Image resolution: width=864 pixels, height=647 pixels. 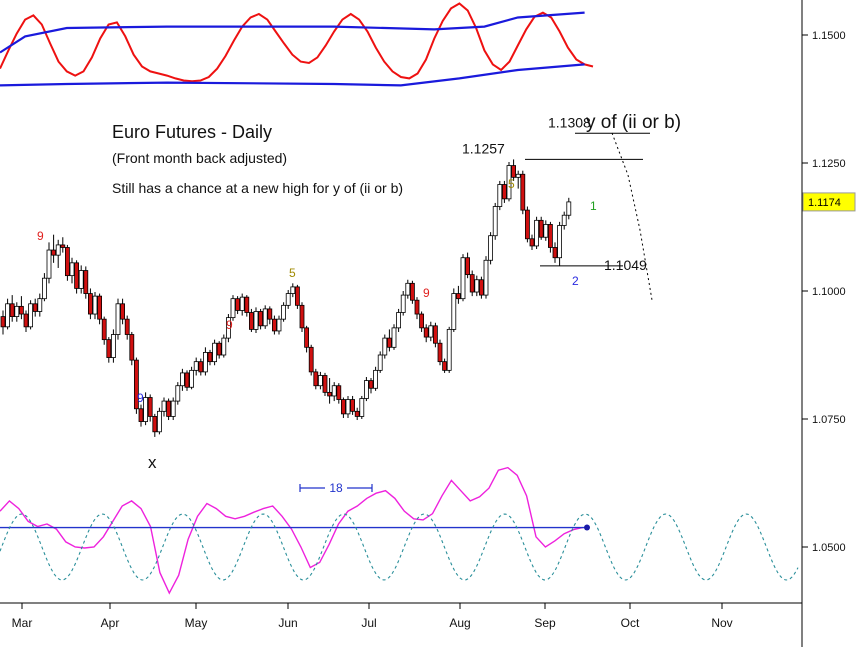 I want to click on time-axis: Mar Apr May Jun Jul Aug Sep Oct Nov, so click(x=372, y=616).